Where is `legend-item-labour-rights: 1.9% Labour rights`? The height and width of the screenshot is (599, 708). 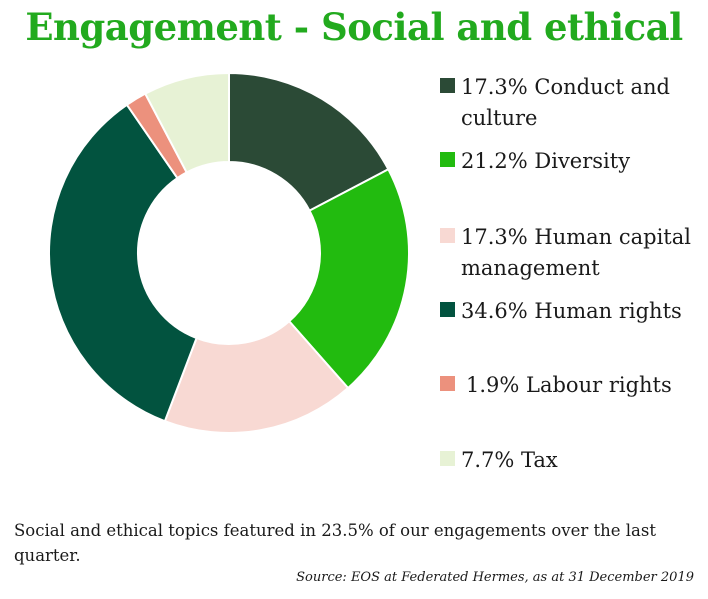 legend-item-labour-rights: 1.9% Labour rights is located at coordinates (571, 385).